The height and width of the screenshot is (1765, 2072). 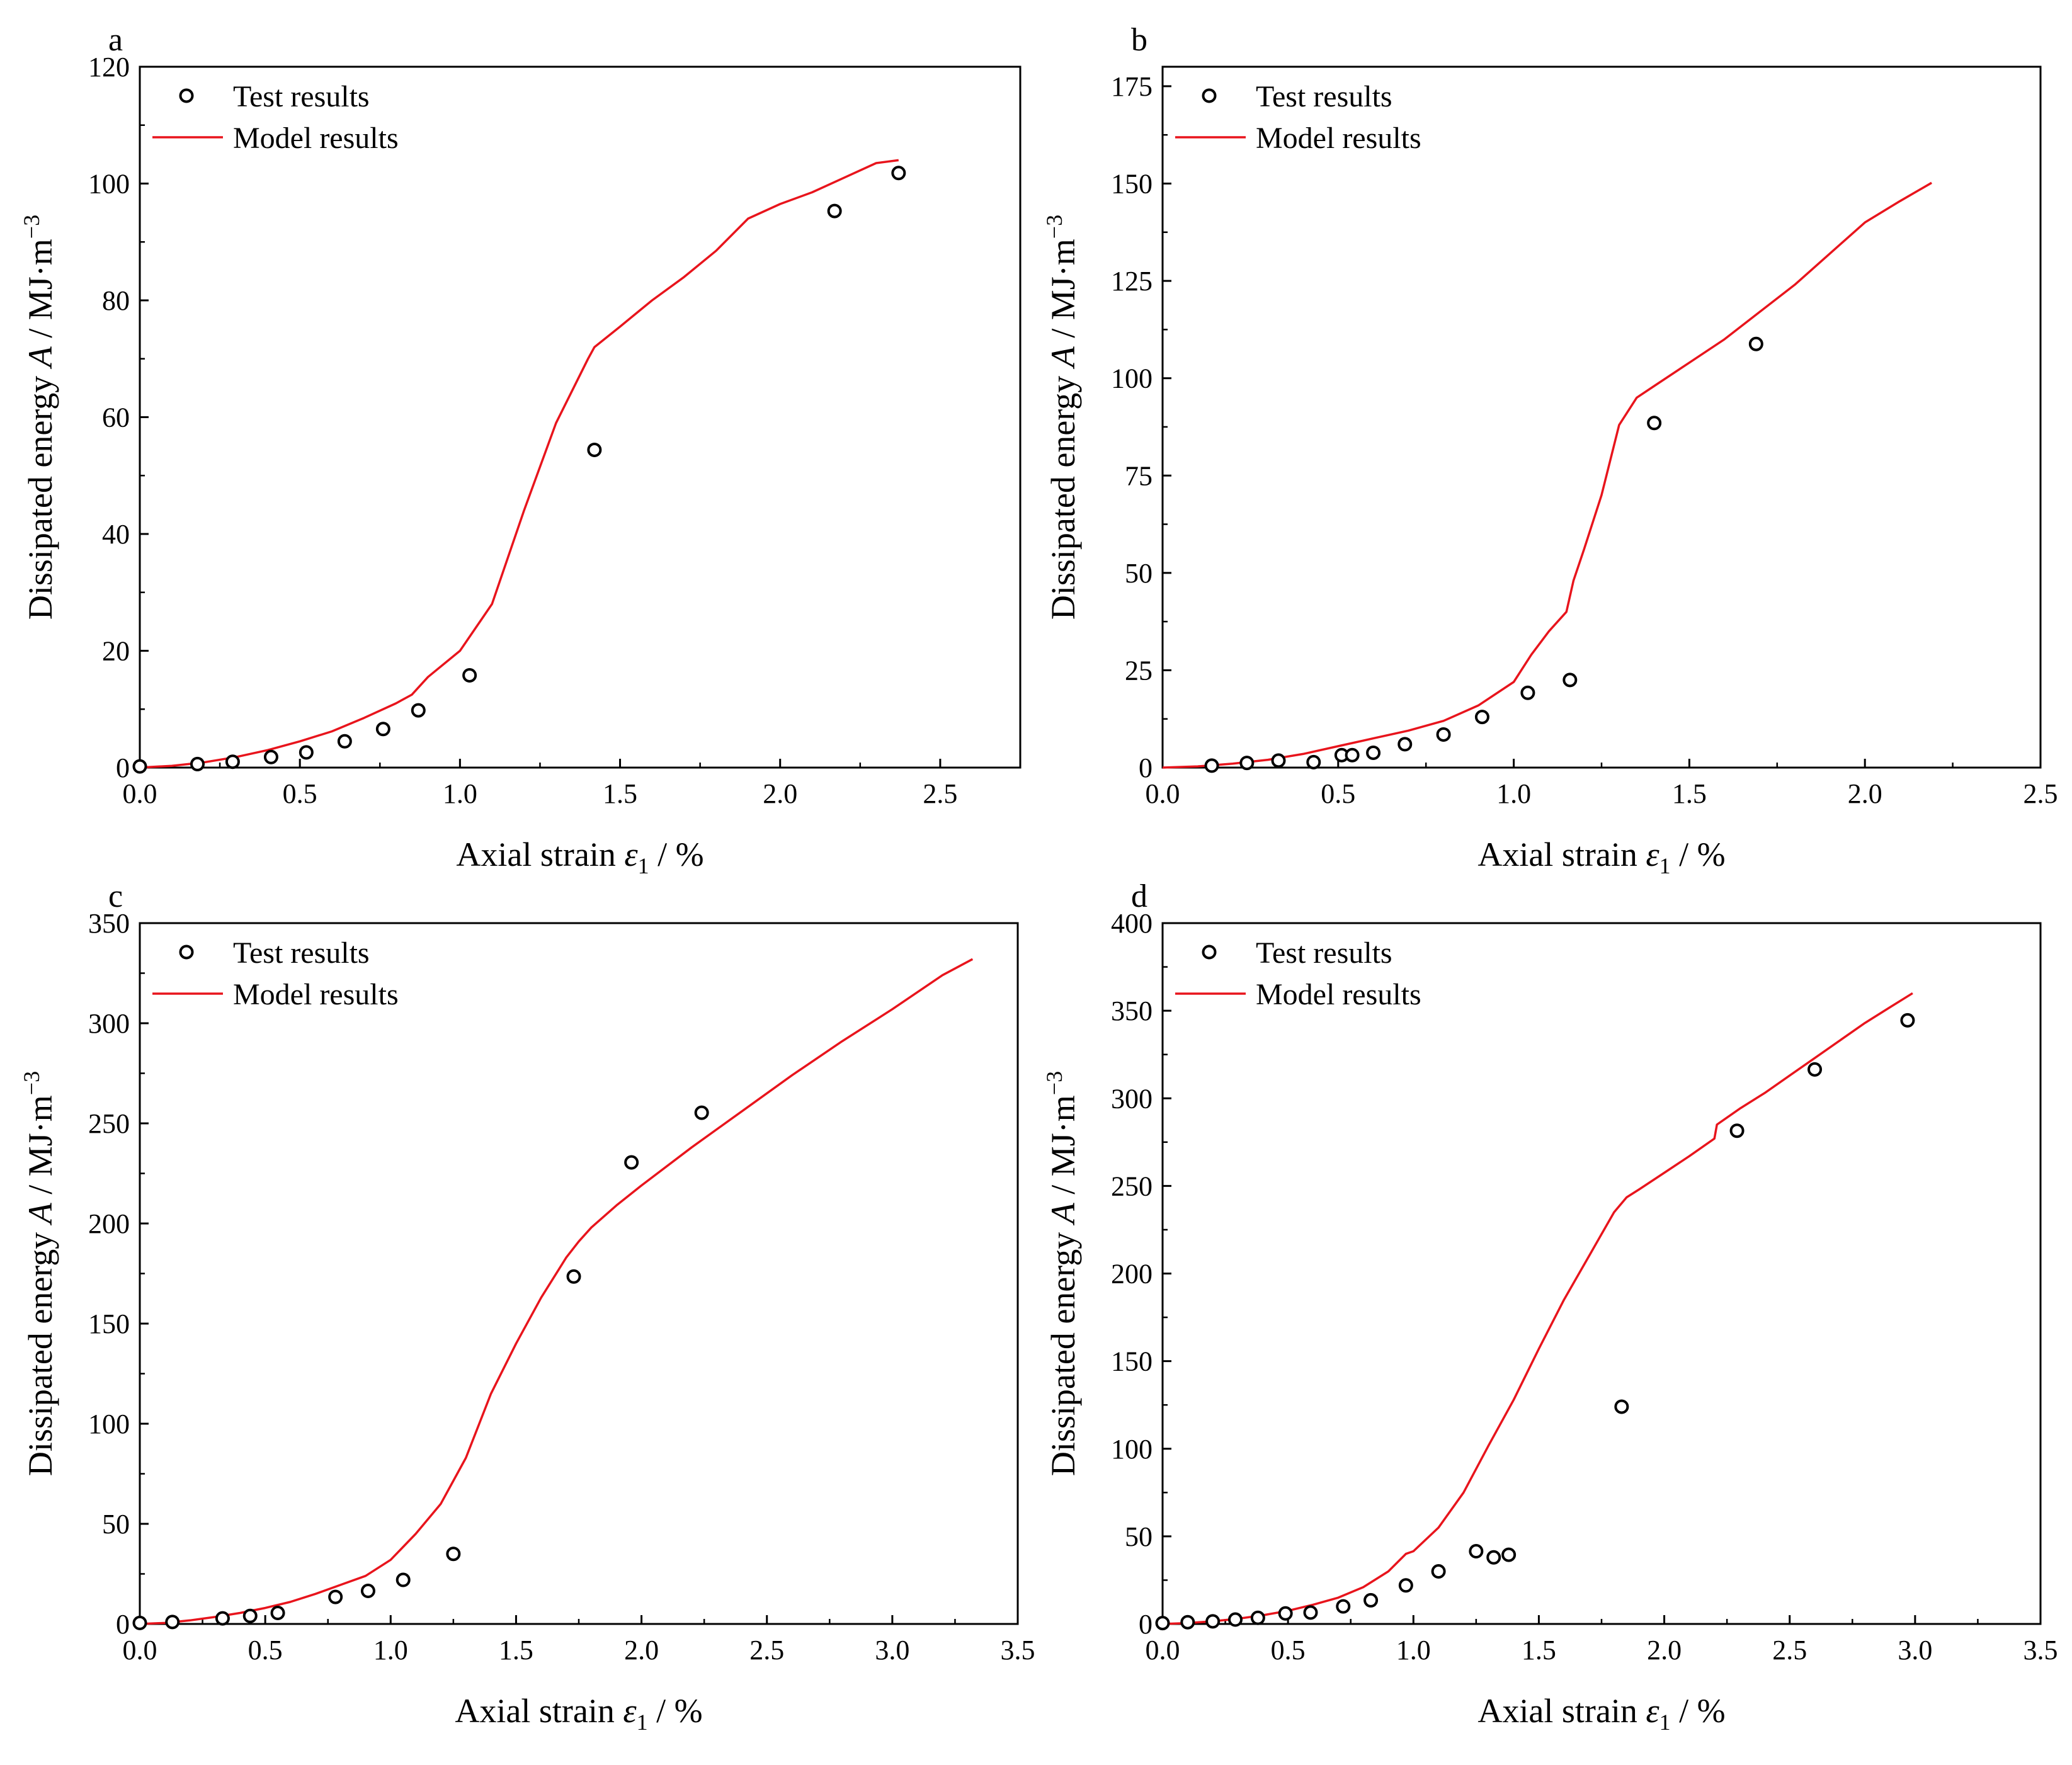 What do you see at coordinates (1535, 1312) in the screenshot?
I see `plot-area` at bounding box center [1535, 1312].